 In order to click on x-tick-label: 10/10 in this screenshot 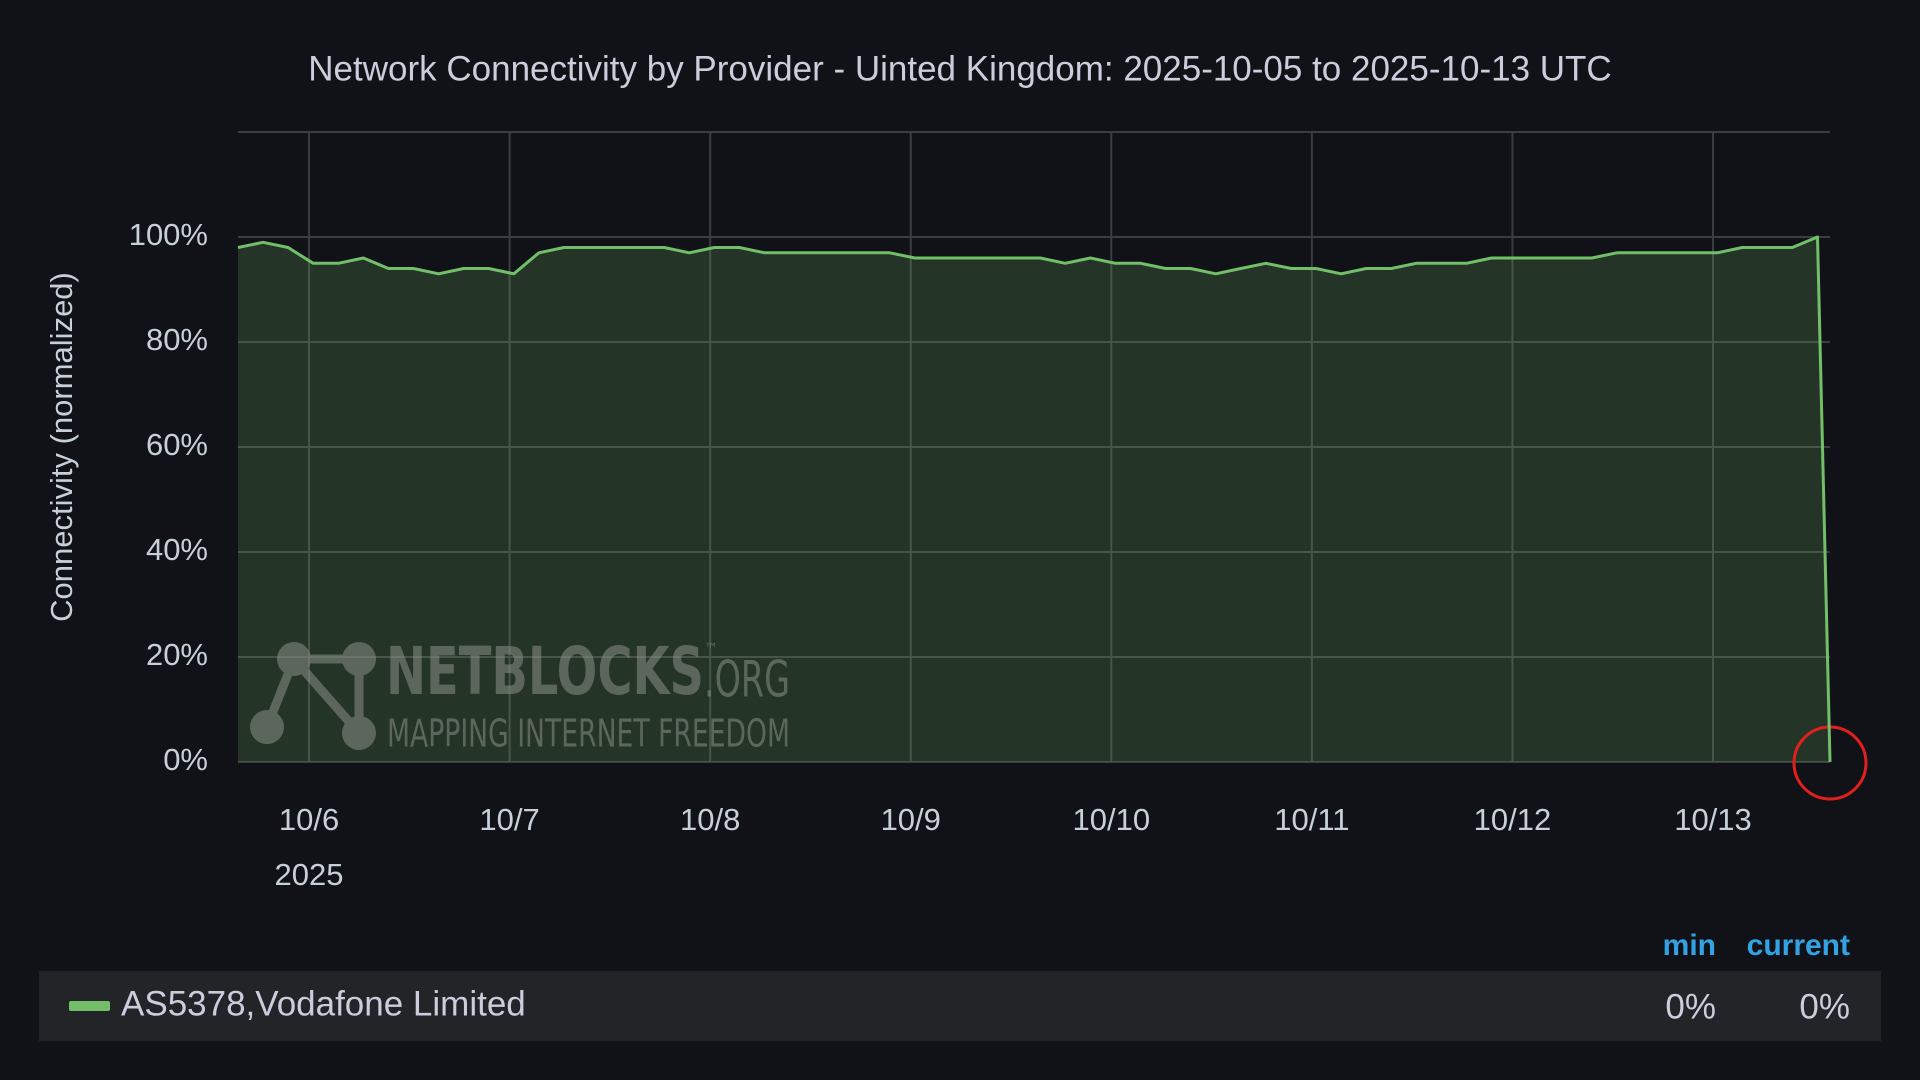, I will do `click(1112, 819)`.